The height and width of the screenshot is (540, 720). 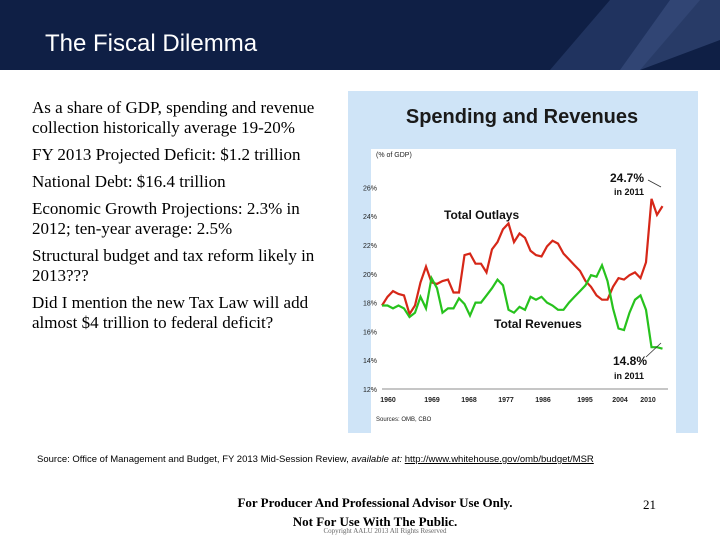 I want to click on y-tick-label: 18%, so click(x=370, y=304).